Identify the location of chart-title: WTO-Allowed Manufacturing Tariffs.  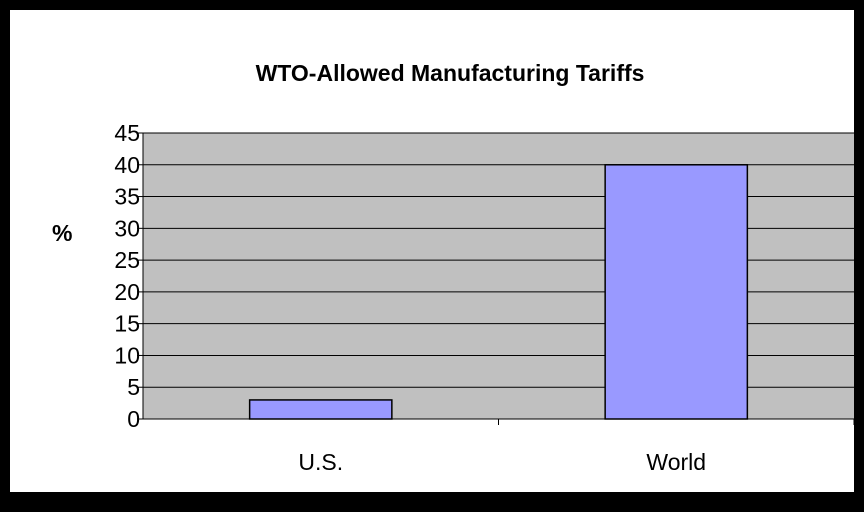
(450, 73).